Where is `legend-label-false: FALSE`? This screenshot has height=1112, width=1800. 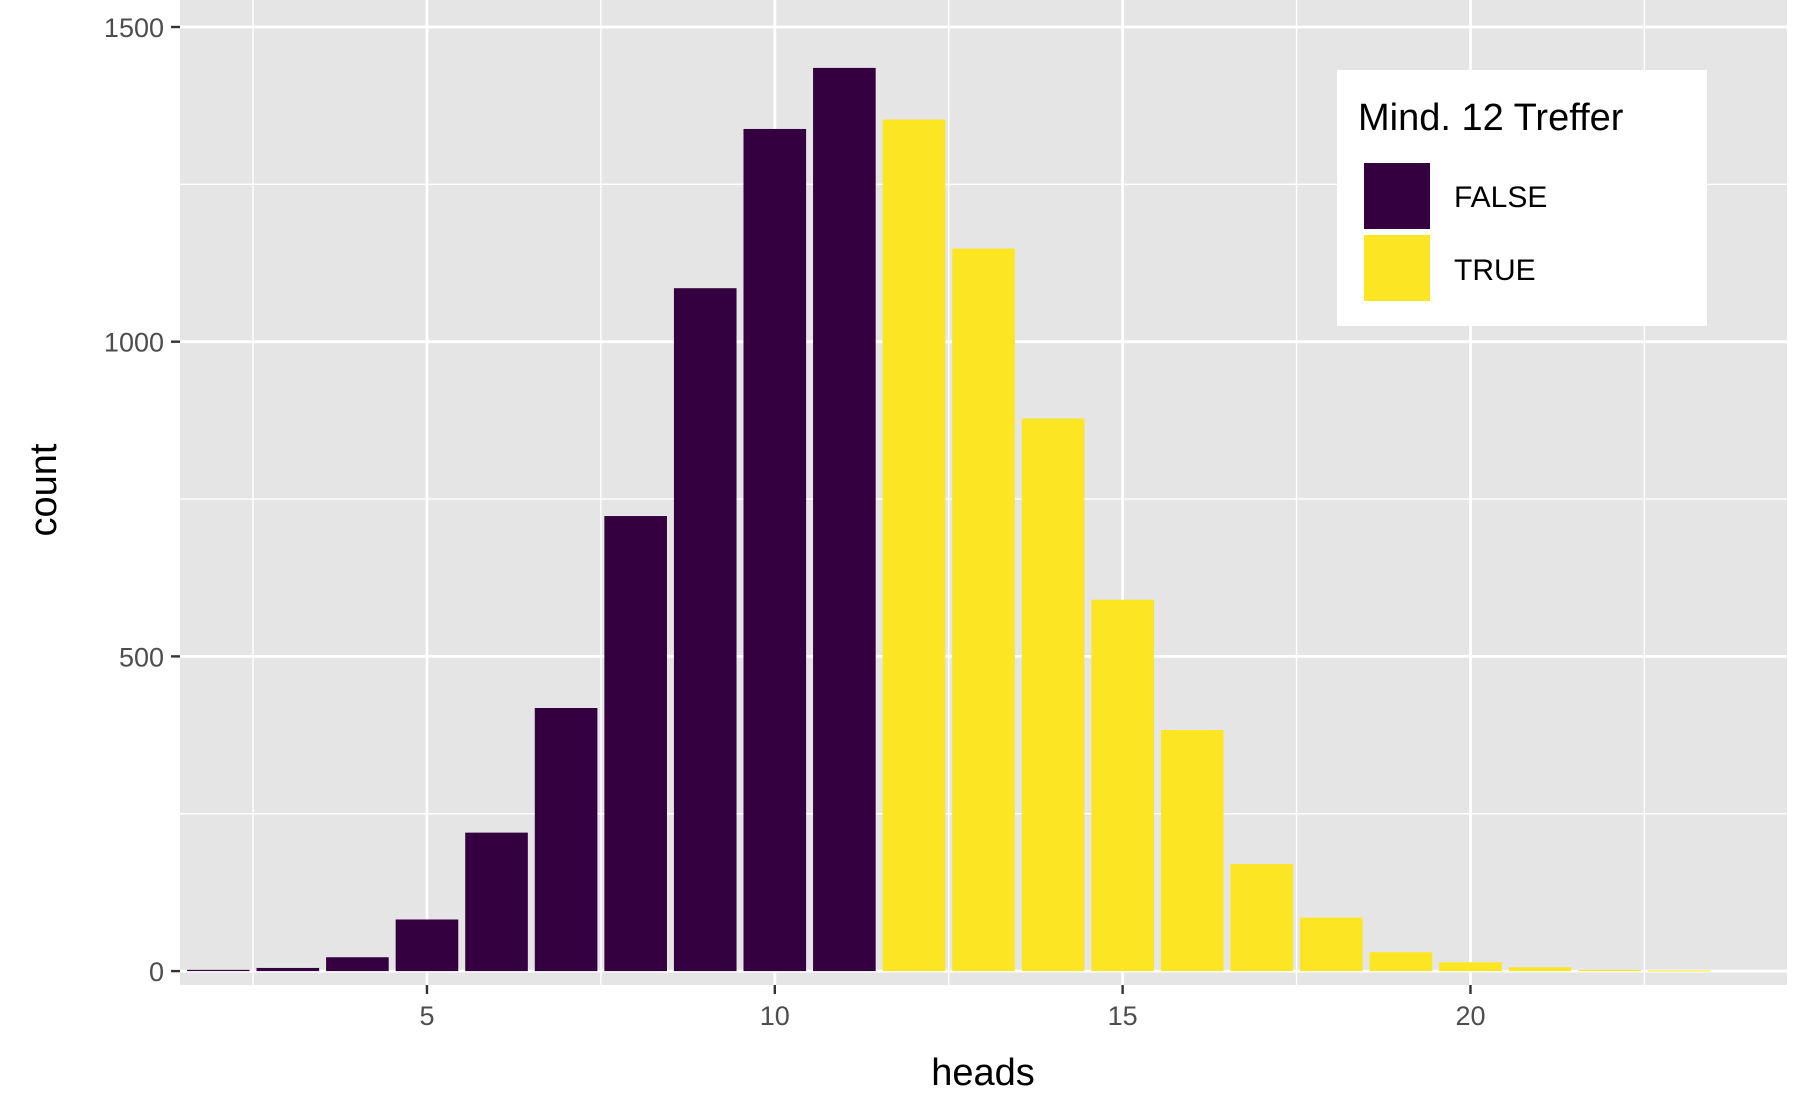 legend-label-false: FALSE is located at coordinates (1500, 197).